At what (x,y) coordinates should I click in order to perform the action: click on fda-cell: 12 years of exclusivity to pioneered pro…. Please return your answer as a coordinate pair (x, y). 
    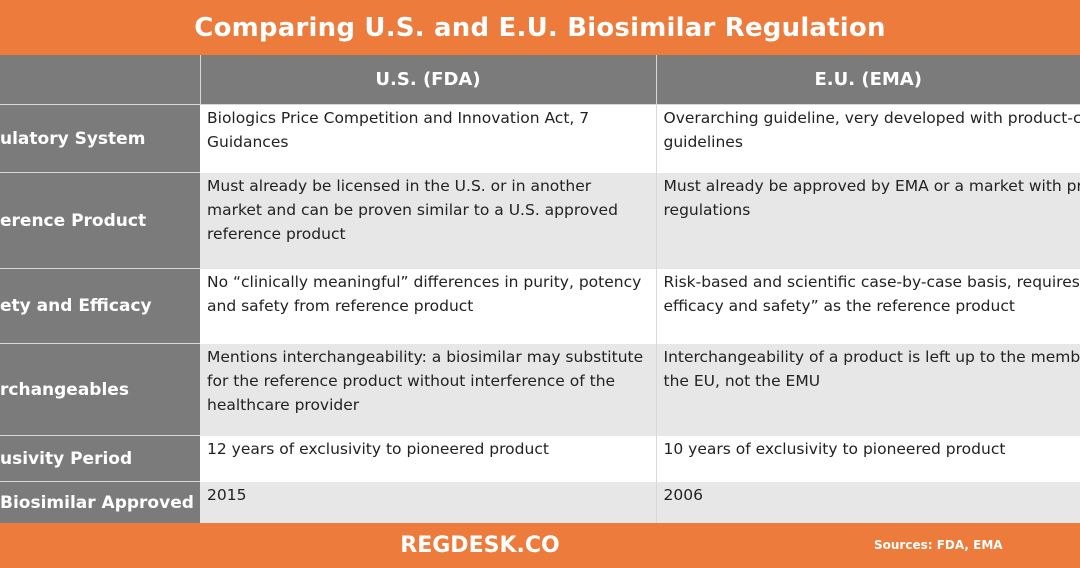
    Looking at the image, I should click on (428, 458).